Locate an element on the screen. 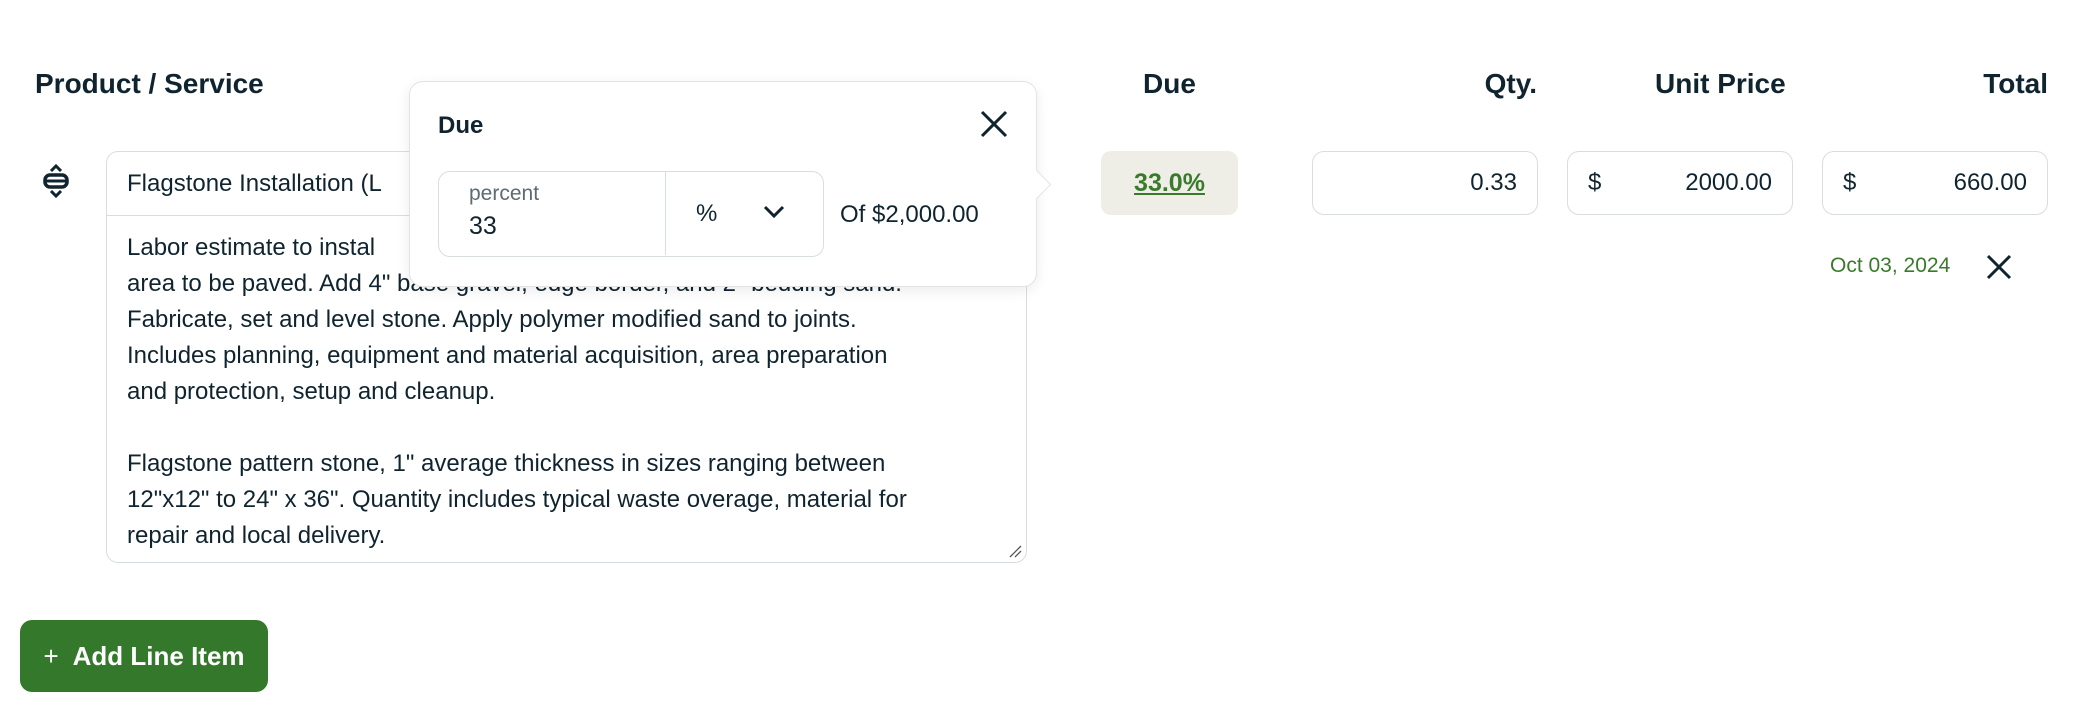 The width and height of the screenshot is (2082, 726). column-header-unit-price: Unit Price is located at coordinates (1720, 83).